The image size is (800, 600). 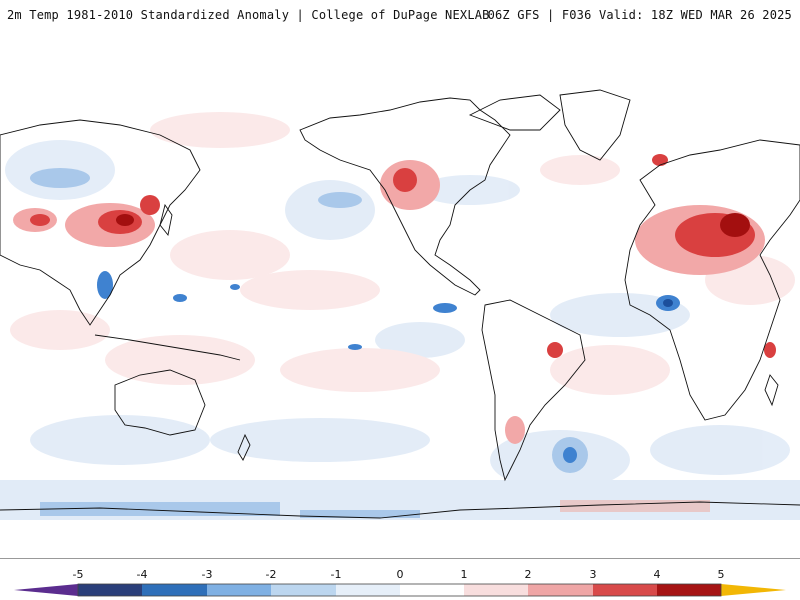 What do you see at coordinates (464, 574) in the screenshot?
I see `colorbar-label-1: 1` at bounding box center [464, 574].